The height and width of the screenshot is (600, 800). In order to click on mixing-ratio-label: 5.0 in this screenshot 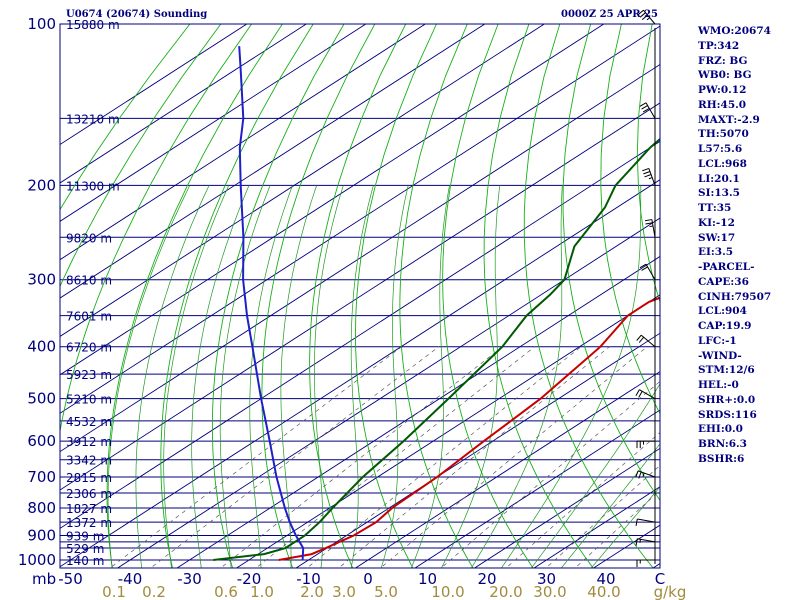, I will do `click(386, 591)`.